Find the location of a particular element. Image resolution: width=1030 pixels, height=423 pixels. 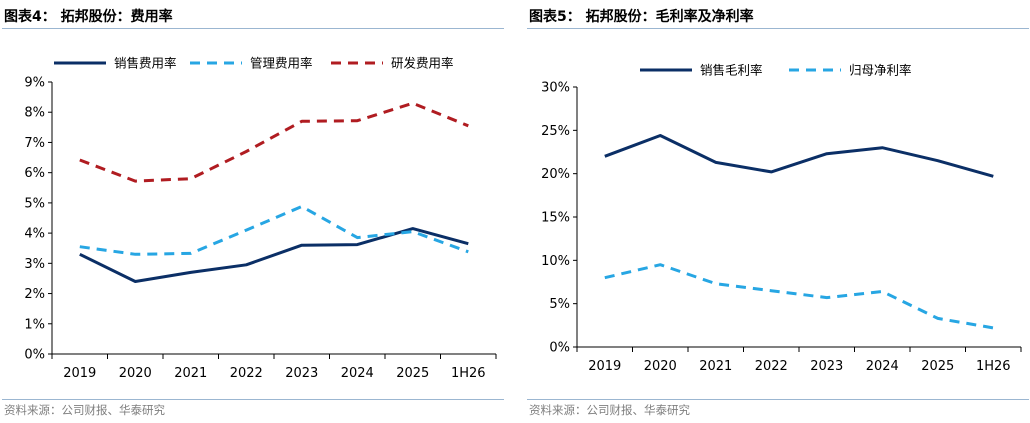

y-tick-label: 20% is located at coordinates (555, 174).